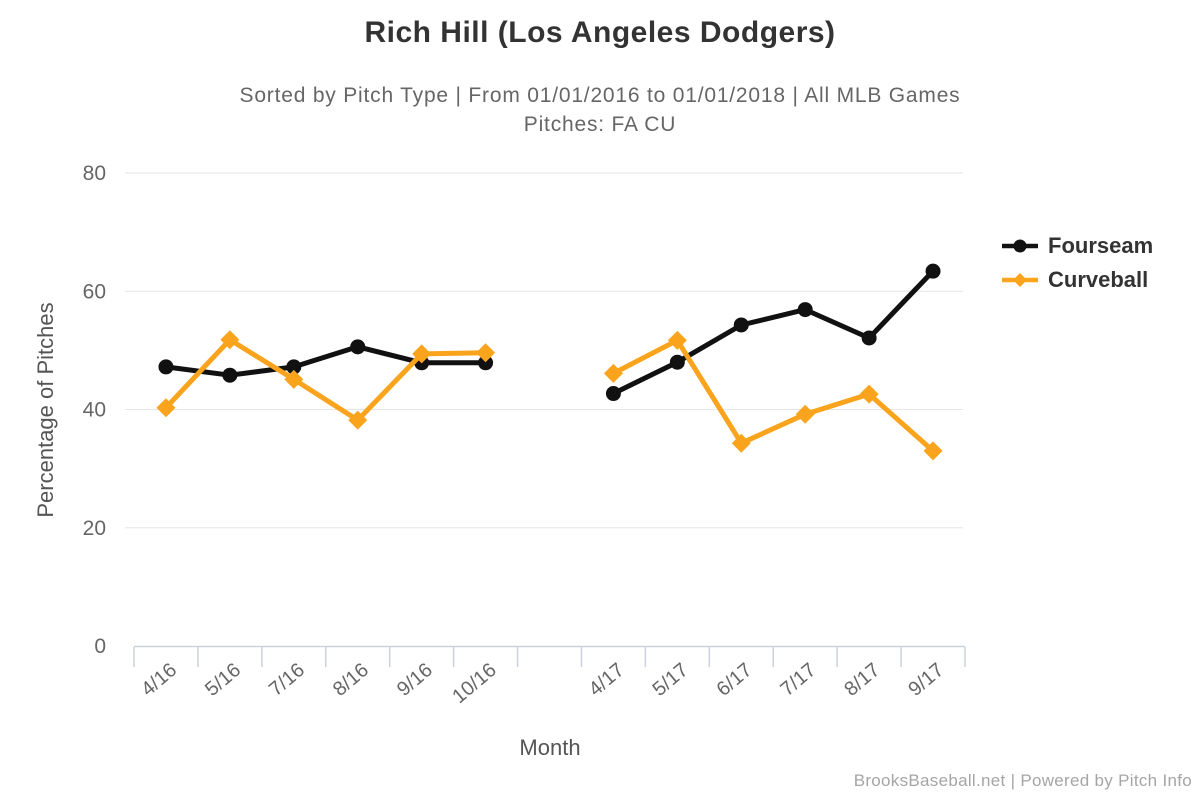 The height and width of the screenshot is (800, 1200). I want to click on legend-item-curveball: Curveball, so click(1077, 279).